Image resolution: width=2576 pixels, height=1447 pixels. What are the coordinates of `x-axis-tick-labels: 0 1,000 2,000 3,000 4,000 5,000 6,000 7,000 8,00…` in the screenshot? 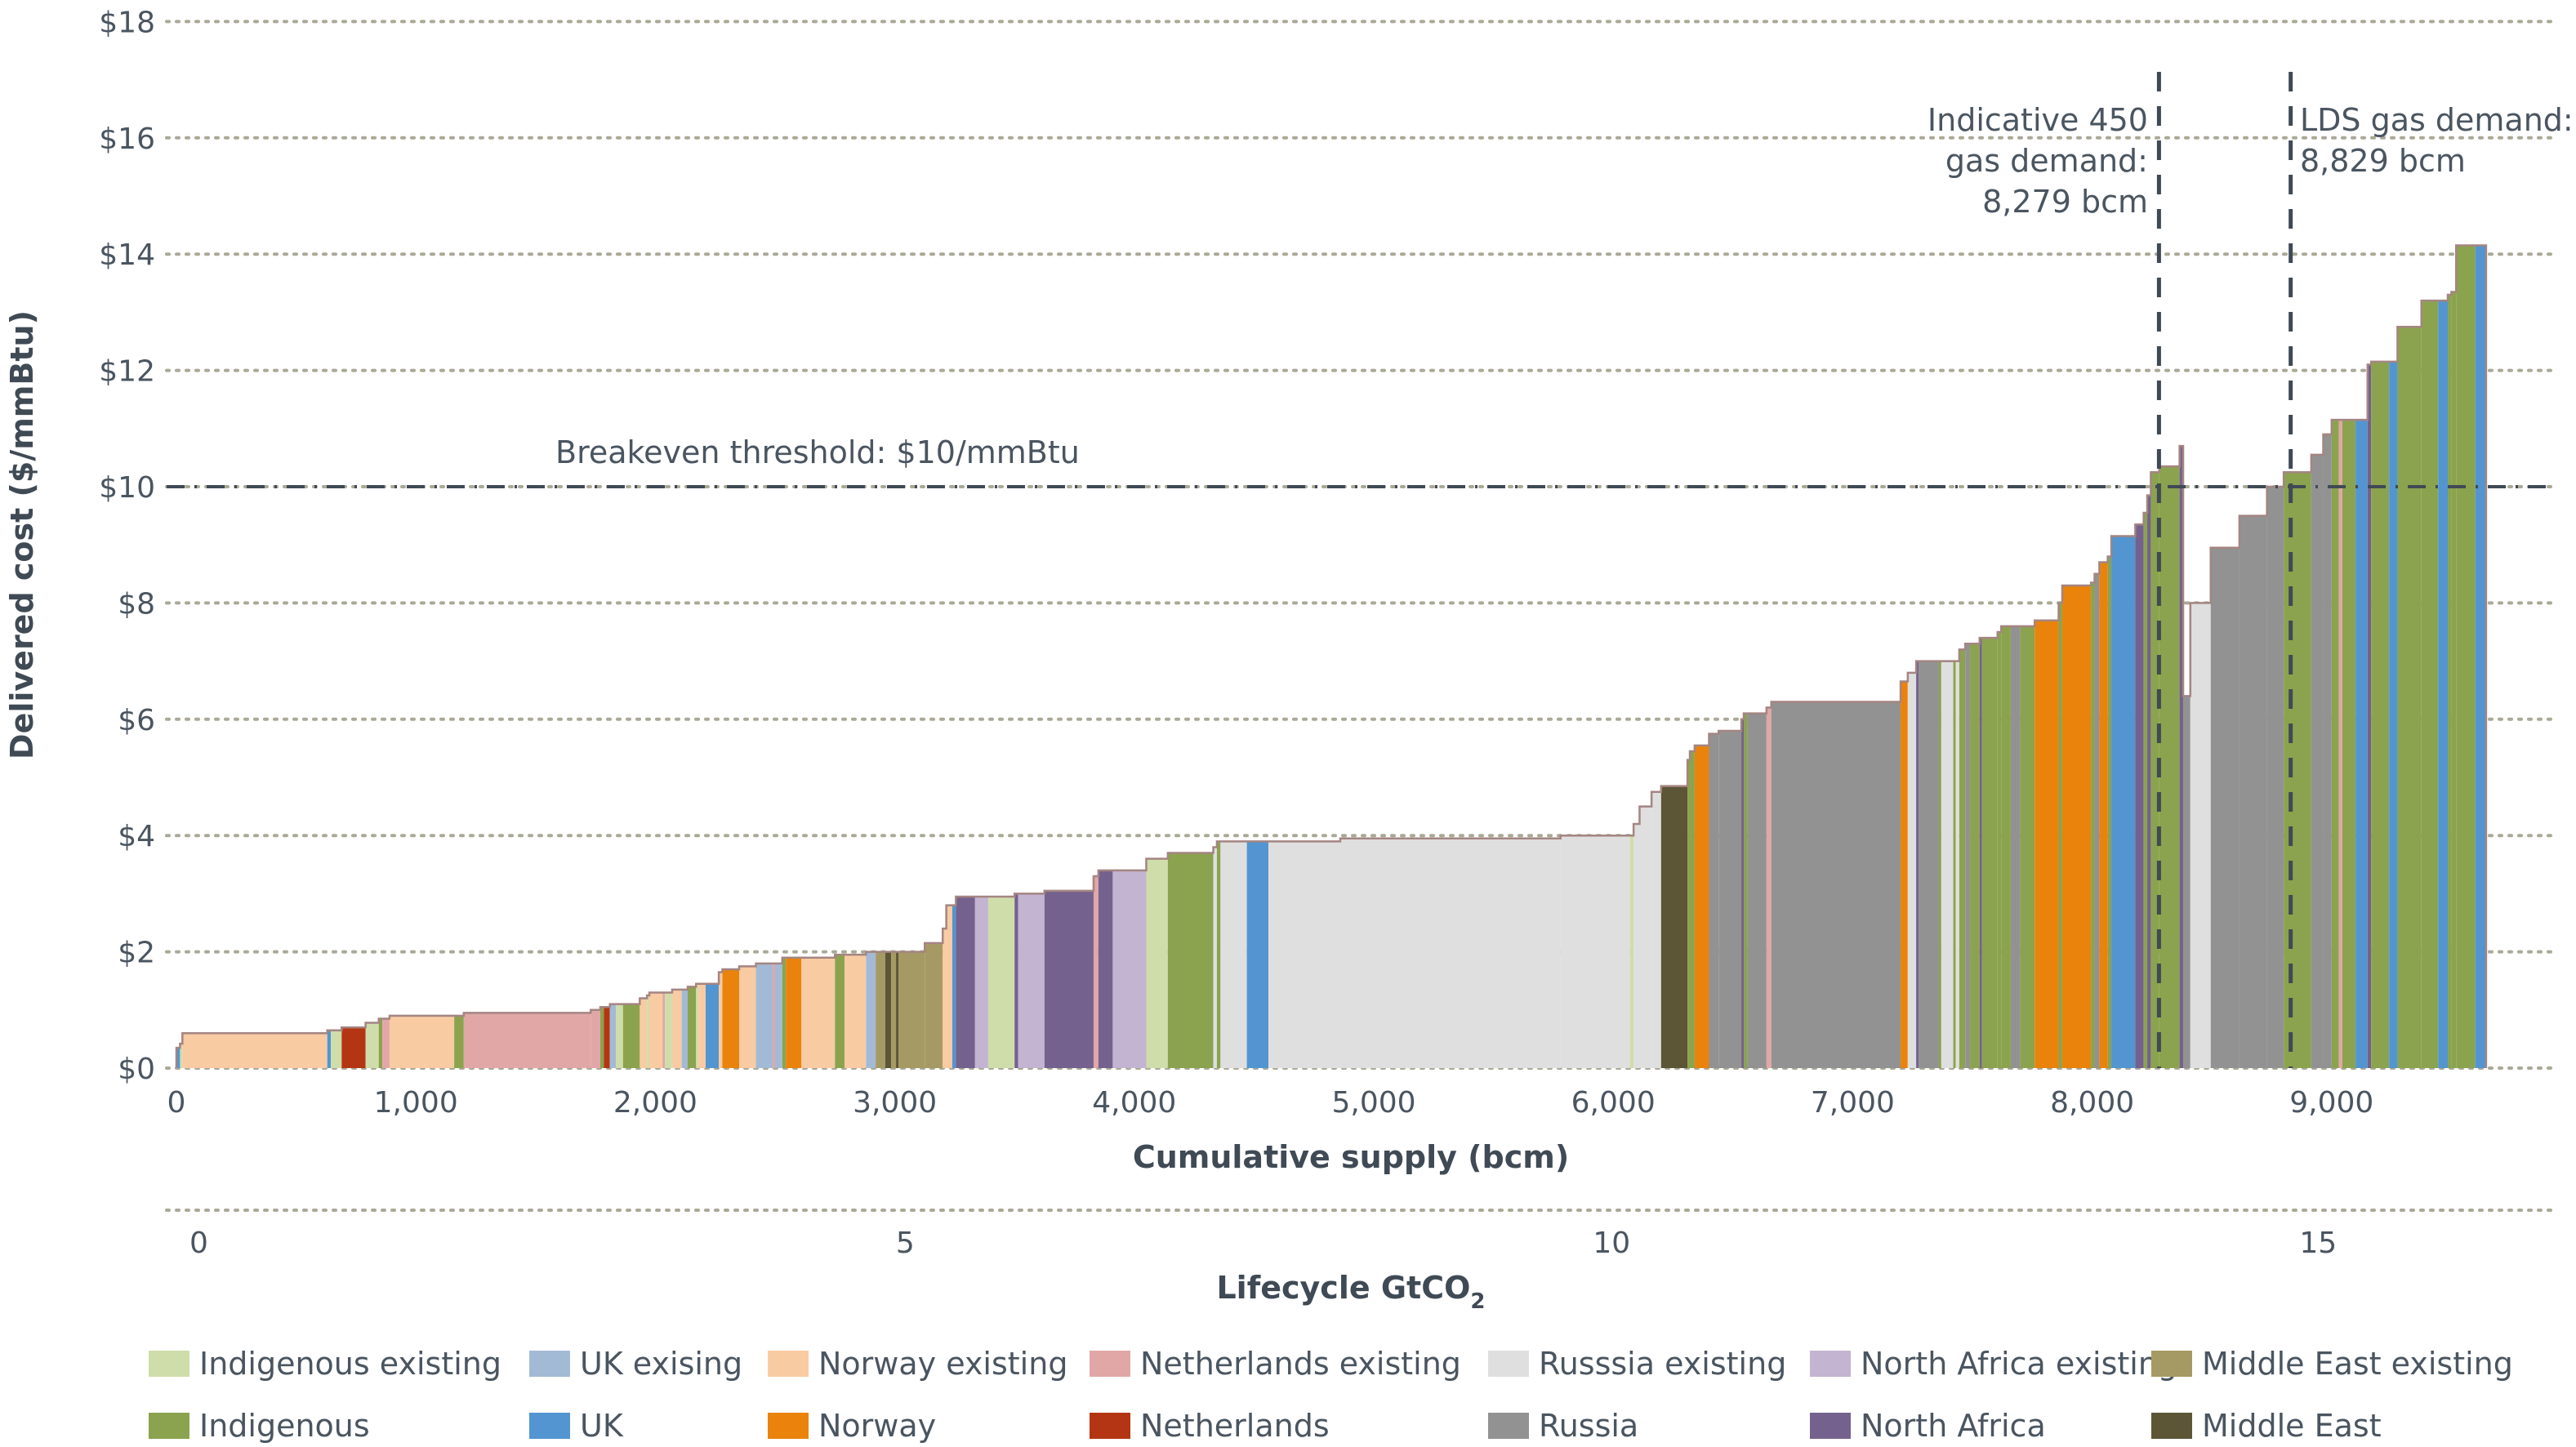 It's located at (1270, 1103).